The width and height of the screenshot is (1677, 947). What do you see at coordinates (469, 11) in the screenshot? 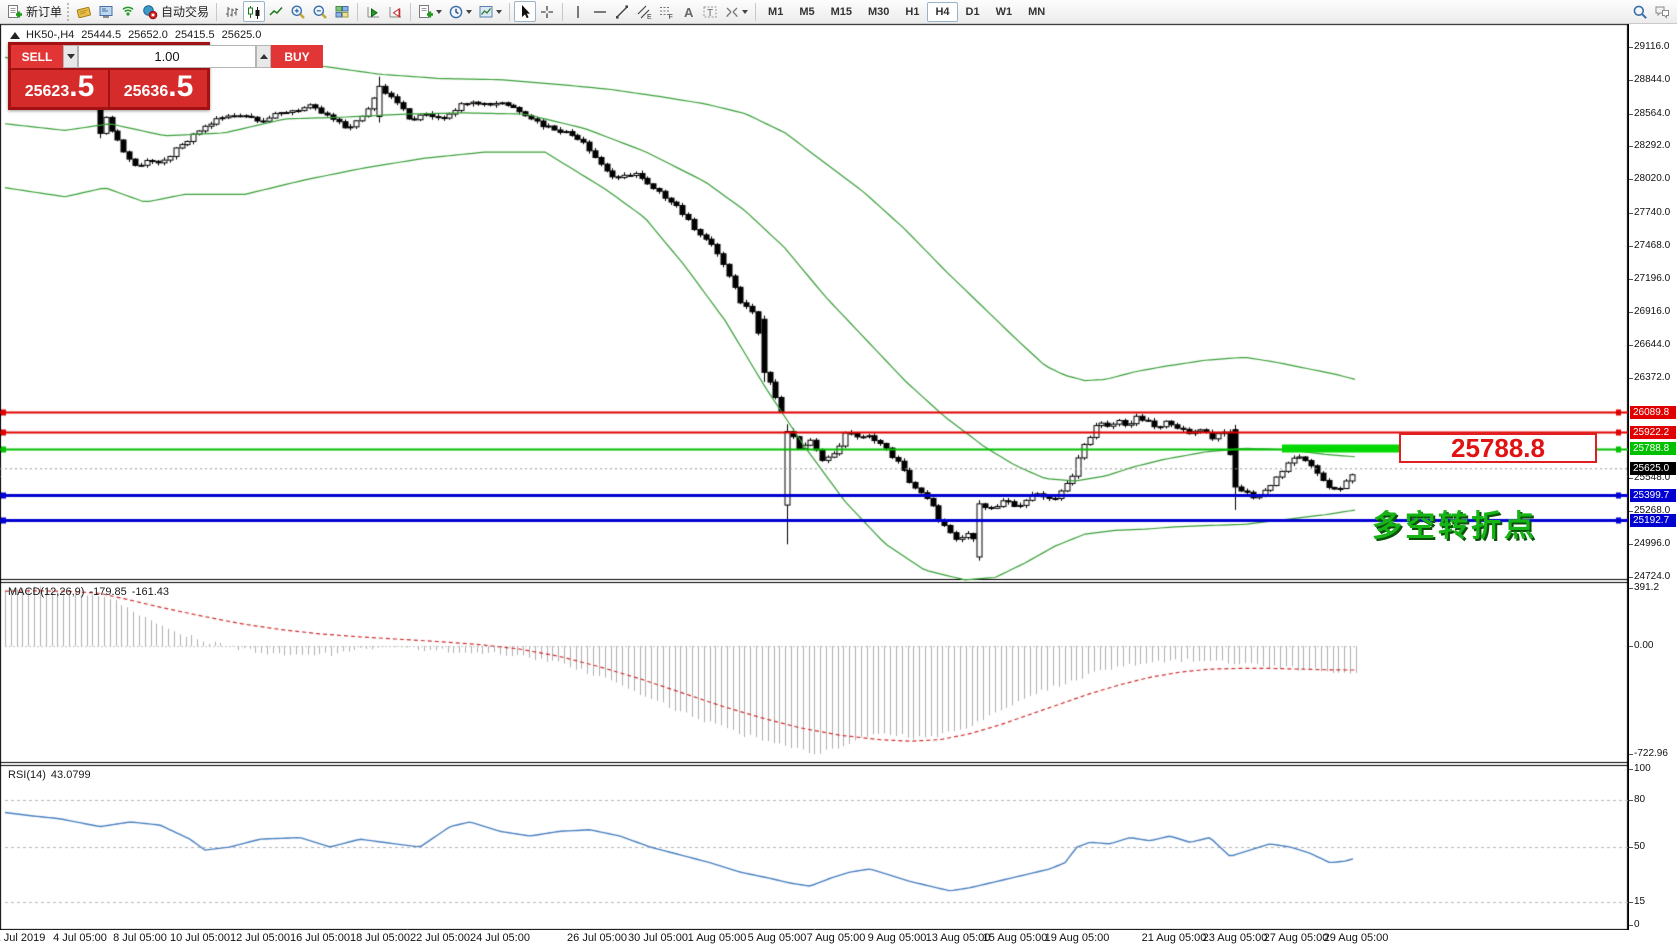
I see `periods-caret-icon` at bounding box center [469, 11].